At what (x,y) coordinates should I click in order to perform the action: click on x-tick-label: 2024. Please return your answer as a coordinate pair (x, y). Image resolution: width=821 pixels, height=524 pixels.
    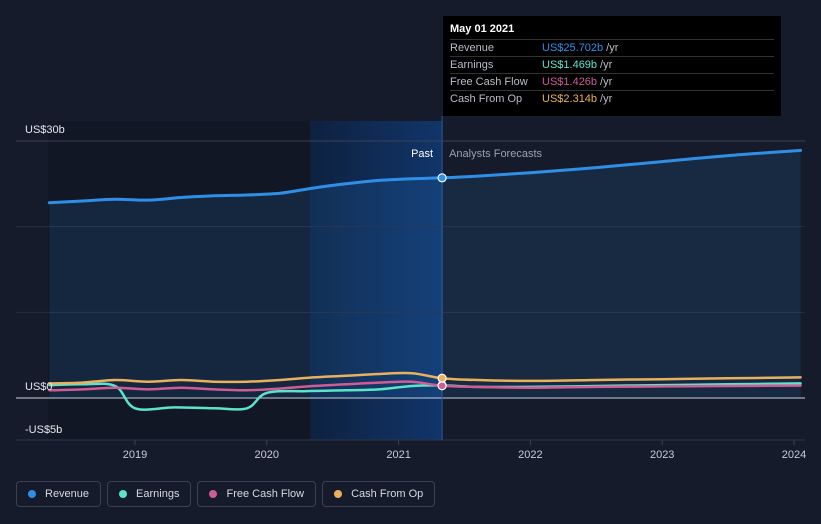
    Looking at the image, I should click on (794, 455).